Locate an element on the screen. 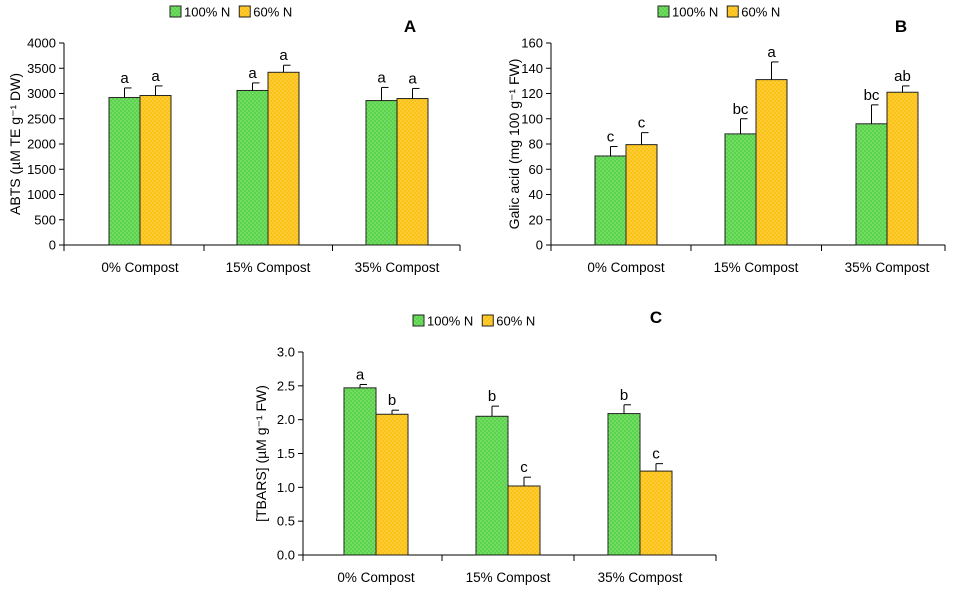 The image size is (960, 589). y-tick-label: 140 is located at coordinates (532, 68).